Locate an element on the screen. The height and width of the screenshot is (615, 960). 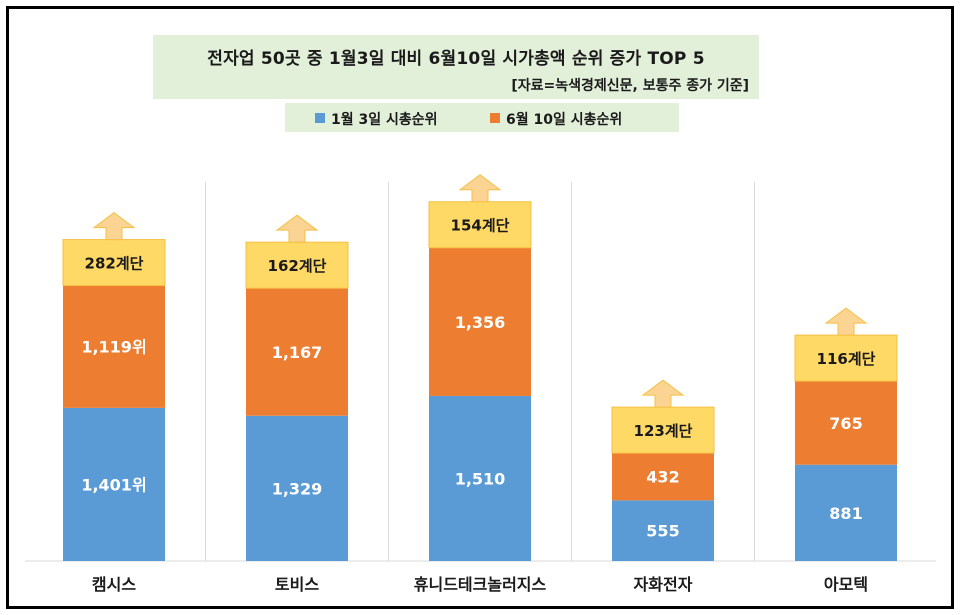
value-label-jan3: 881 is located at coordinates (845, 513).